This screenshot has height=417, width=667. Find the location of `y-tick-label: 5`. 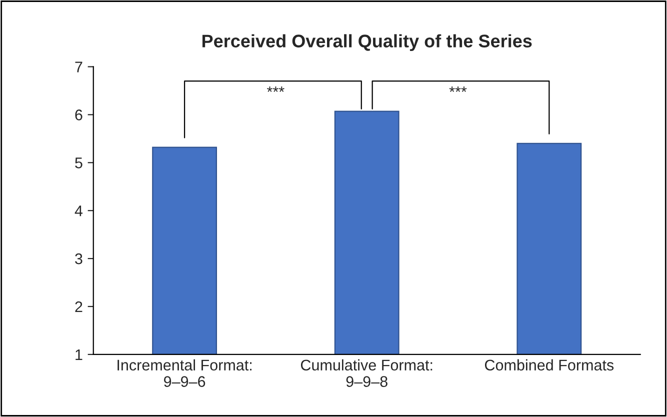

y-tick-label: 5 is located at coordinates (78, 163).